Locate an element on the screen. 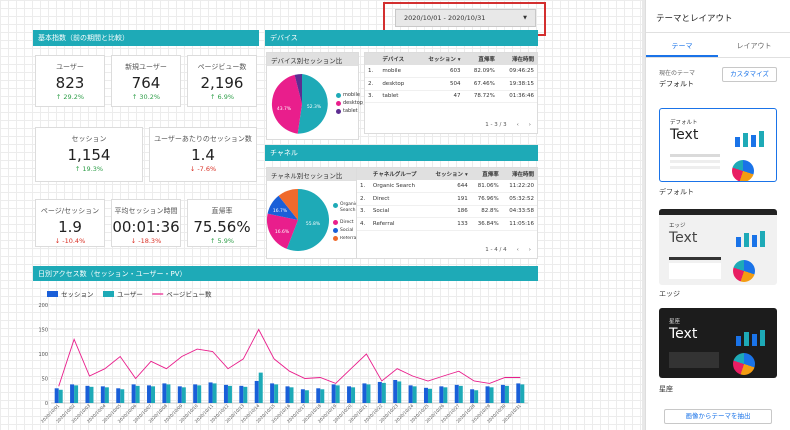 This screenshot has height=430, width=790. channel-pie-title: チャネル別セッション比 is located at coordinates (312, 174).